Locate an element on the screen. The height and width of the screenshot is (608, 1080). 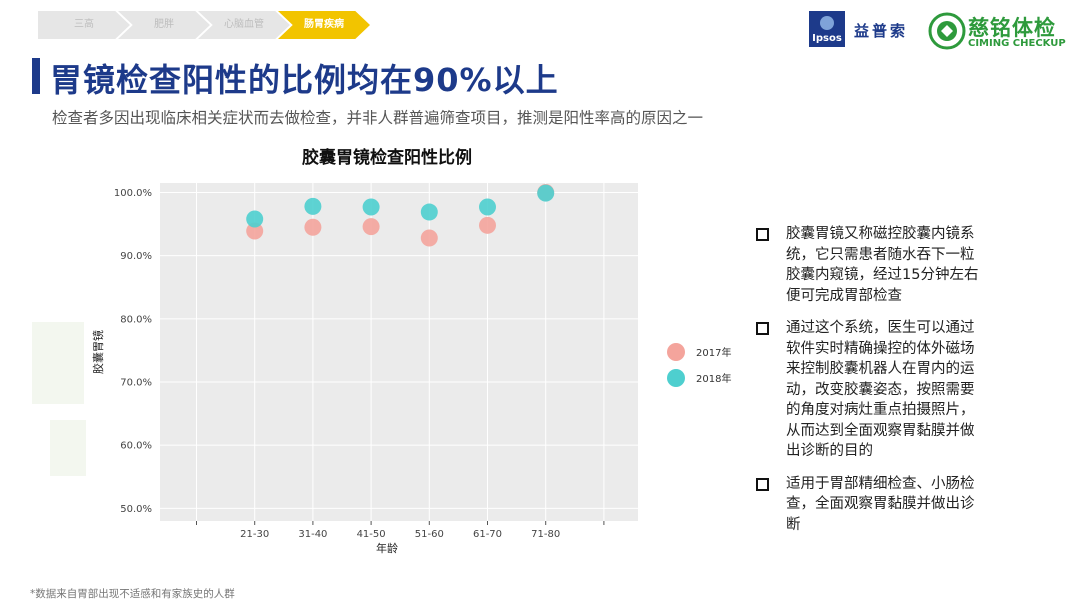
y-tick-label: 70.0% is located at coordinates (136, 383).